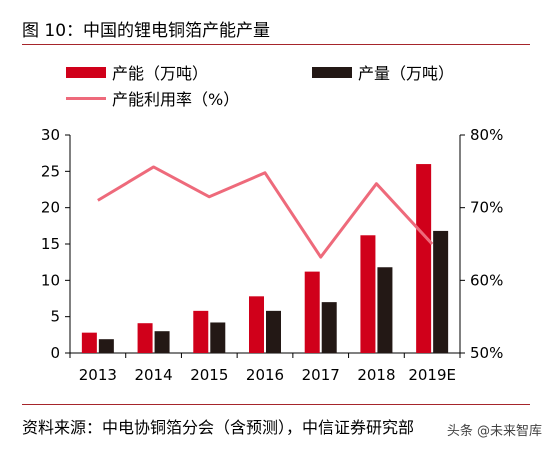  I want to click on right-tick-label: 70%, so click(486, 208).